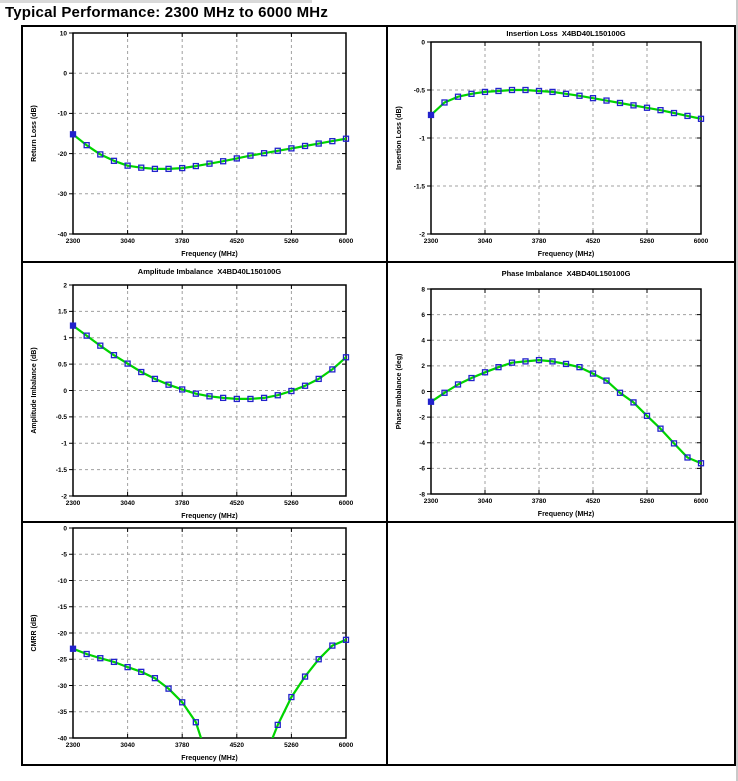 Image resolution: width=738 pixels, height=781 pixels. I want to click on svg-text: 1, so click(65, 338).